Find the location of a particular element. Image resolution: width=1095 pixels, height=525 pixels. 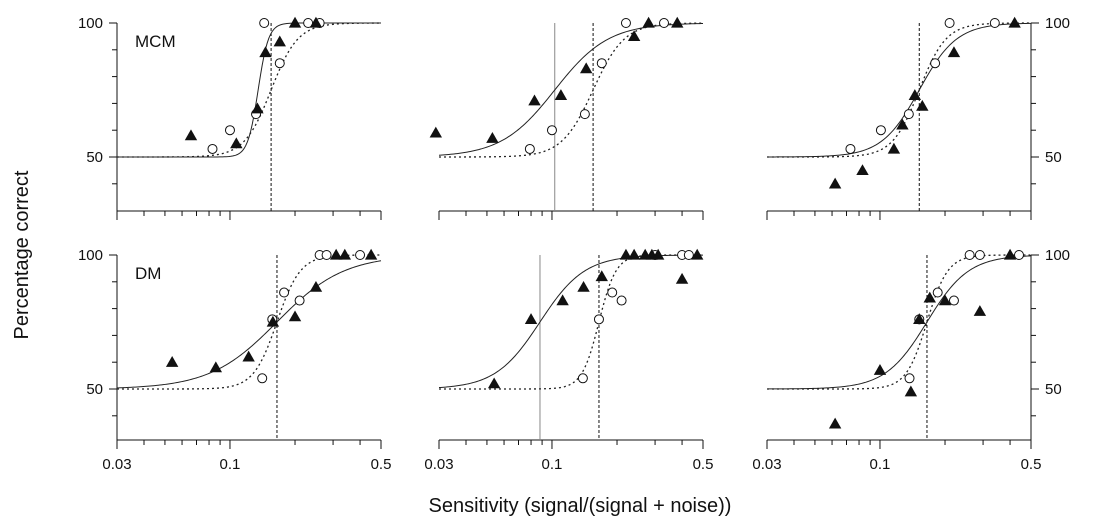

panel-5: 0.03 0.1 0.5 is located at coordinates (569, 360).